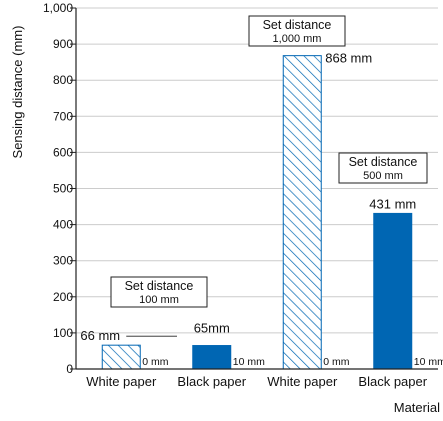 This screenshot has height=421, width=443. I want to click on y-tick-label: 400, so click(63, 225).